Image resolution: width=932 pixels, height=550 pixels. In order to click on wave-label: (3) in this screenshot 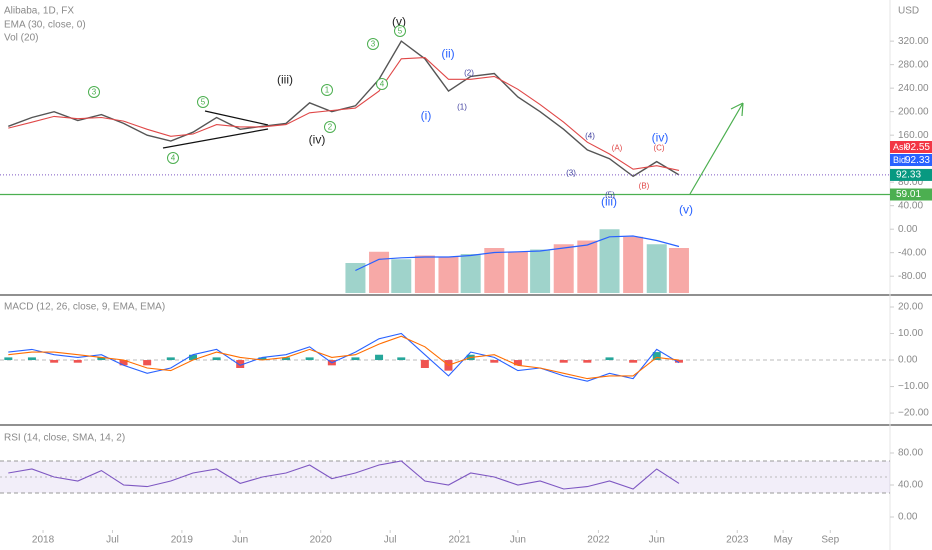, I will do `click(571, 173)`.